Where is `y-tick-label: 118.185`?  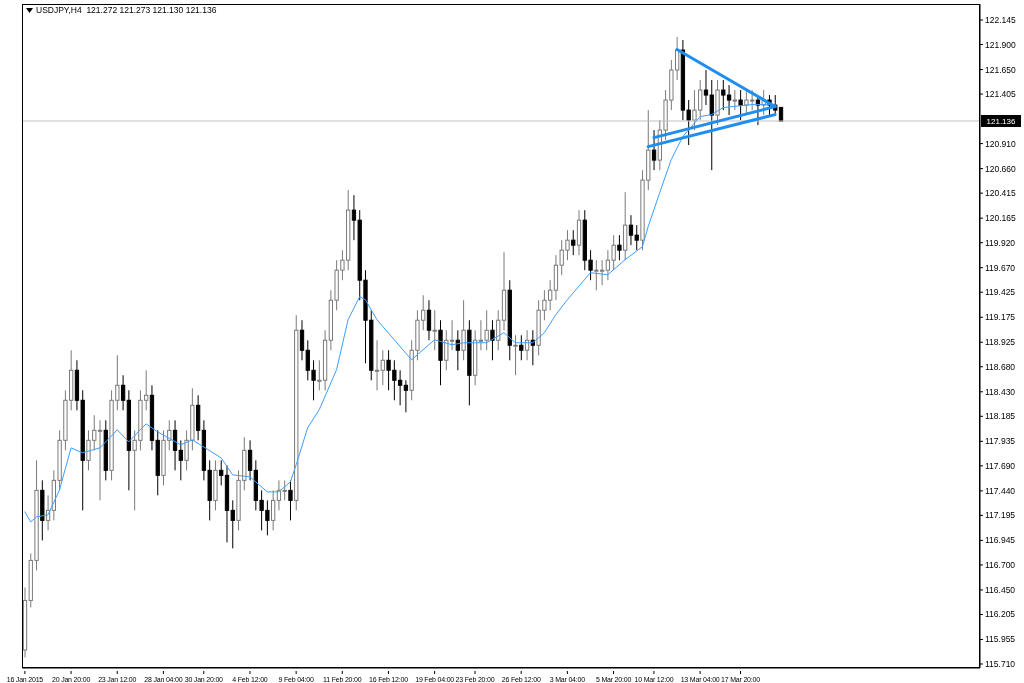
y-tick-label: 118.185 is located at coordinates (1000, 416).